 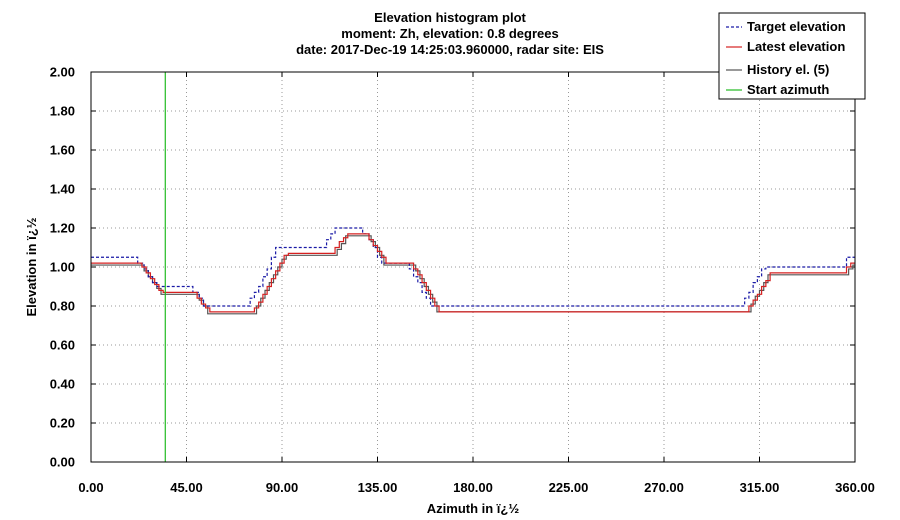 I want to click on legend-label-latest: Latest elevation, so click(x=796, y=46).